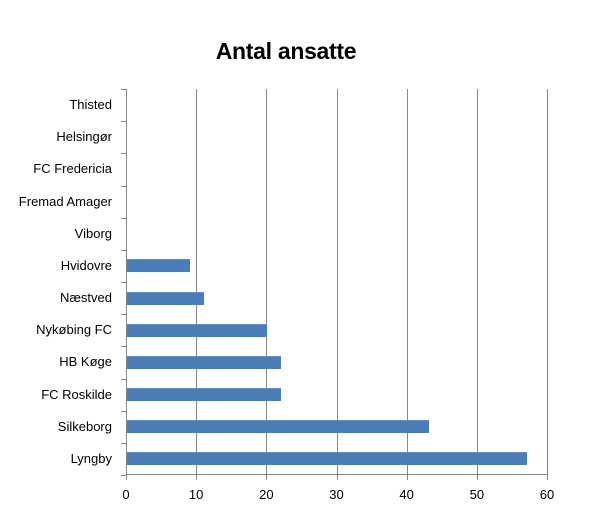  What do you see at coordinates (126, 494) in the screenshot?
I see `x-tick-label: 0` at bounding box center [126, 494].